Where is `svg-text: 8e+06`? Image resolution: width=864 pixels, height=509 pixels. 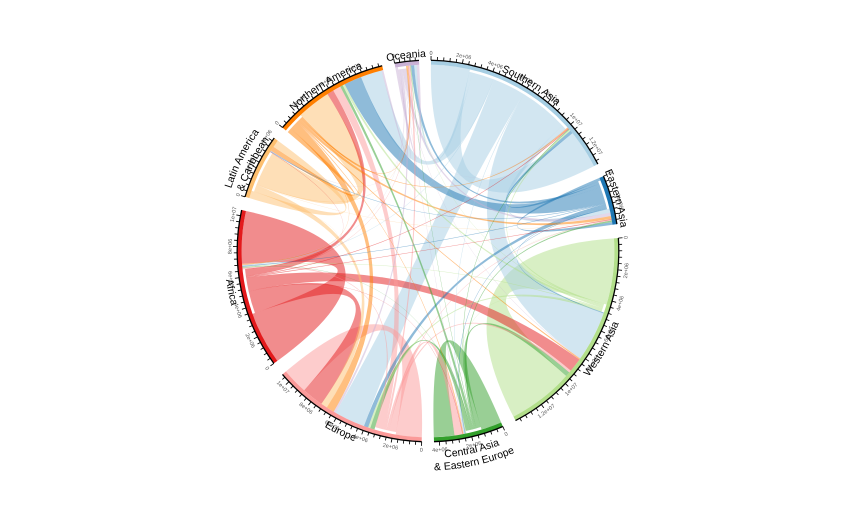
svg-text: 8e+06 is located at coordinates (231, 247).